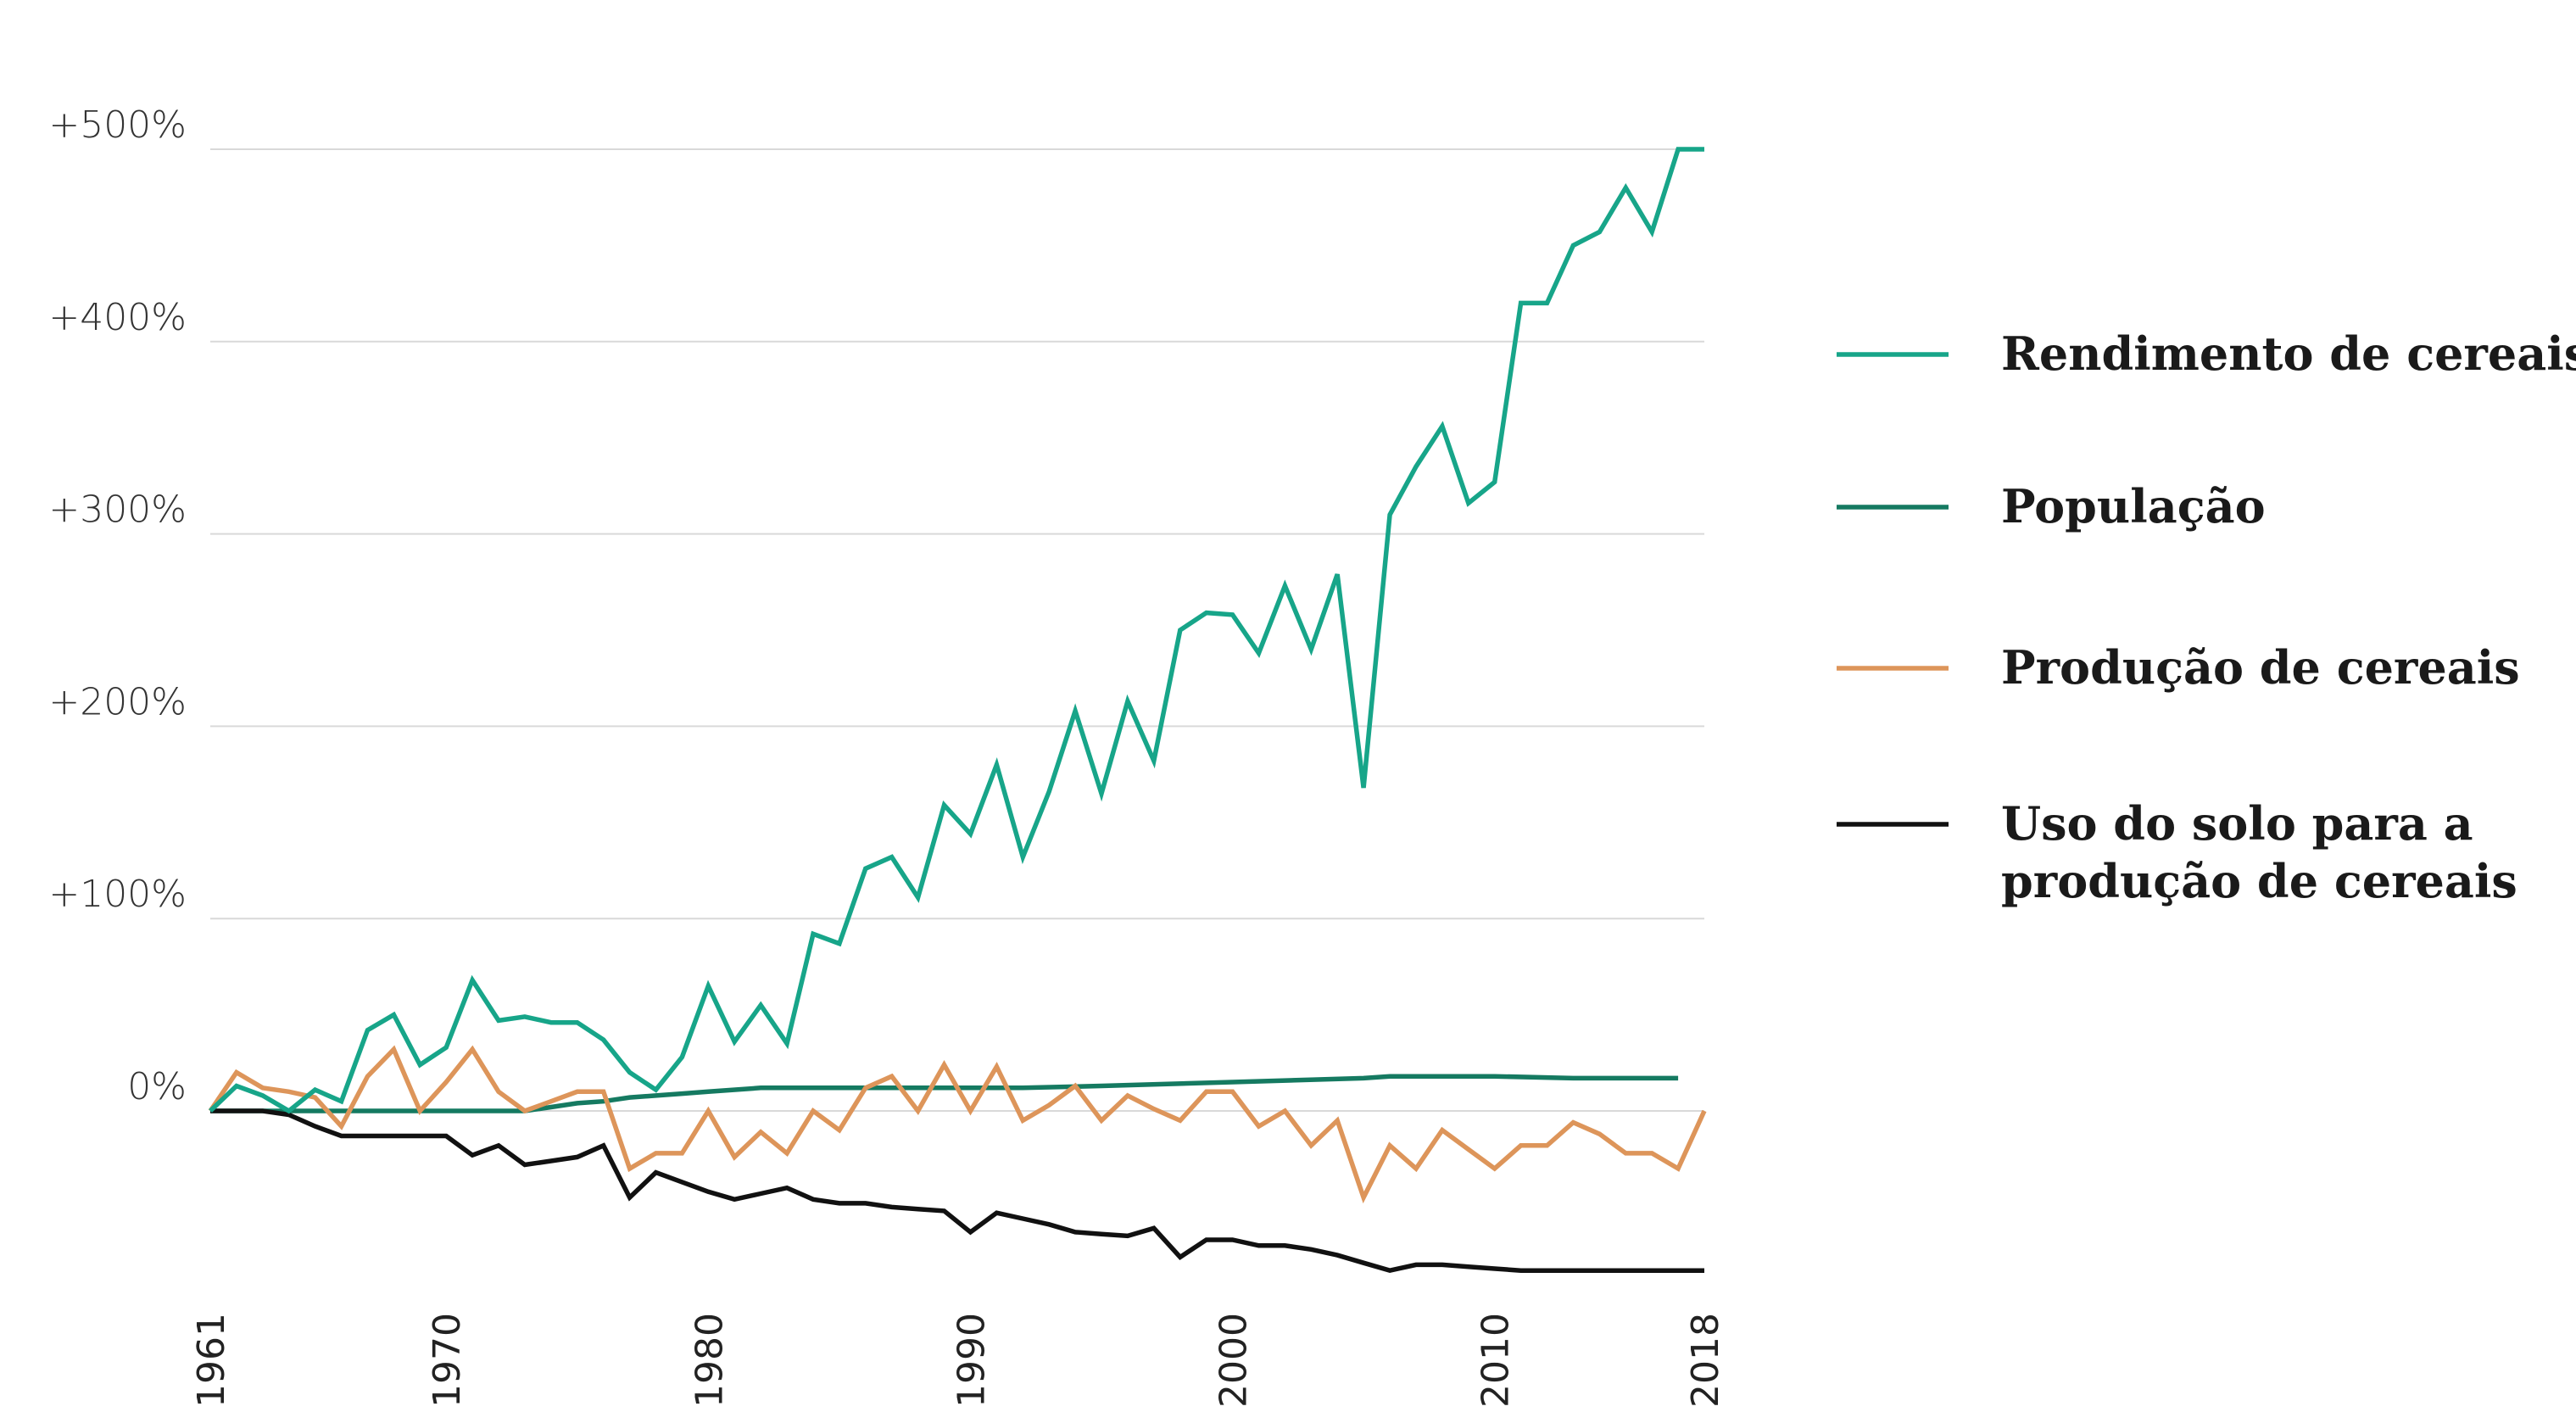 This screenshot has width=2576, height=1423. Describe the element at coordinates (944, 1093) in the screenshot. I see `series-line-population` at that location.